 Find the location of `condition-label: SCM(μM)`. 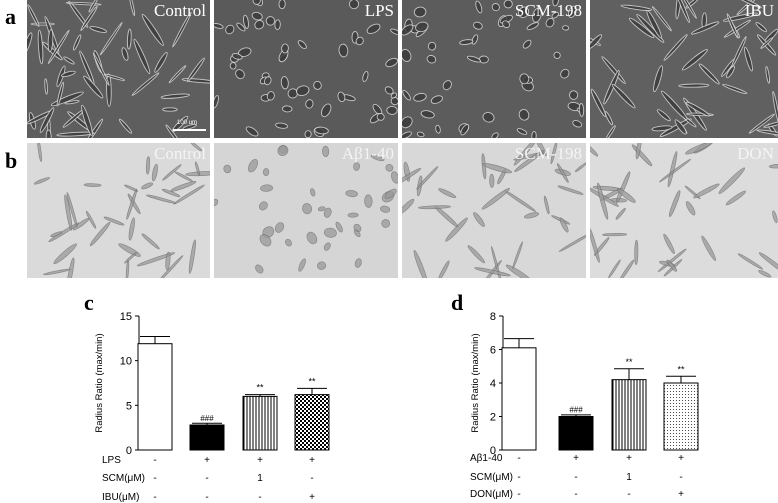

condition-label: SCM(μM) is located at coordinates (123, 478).